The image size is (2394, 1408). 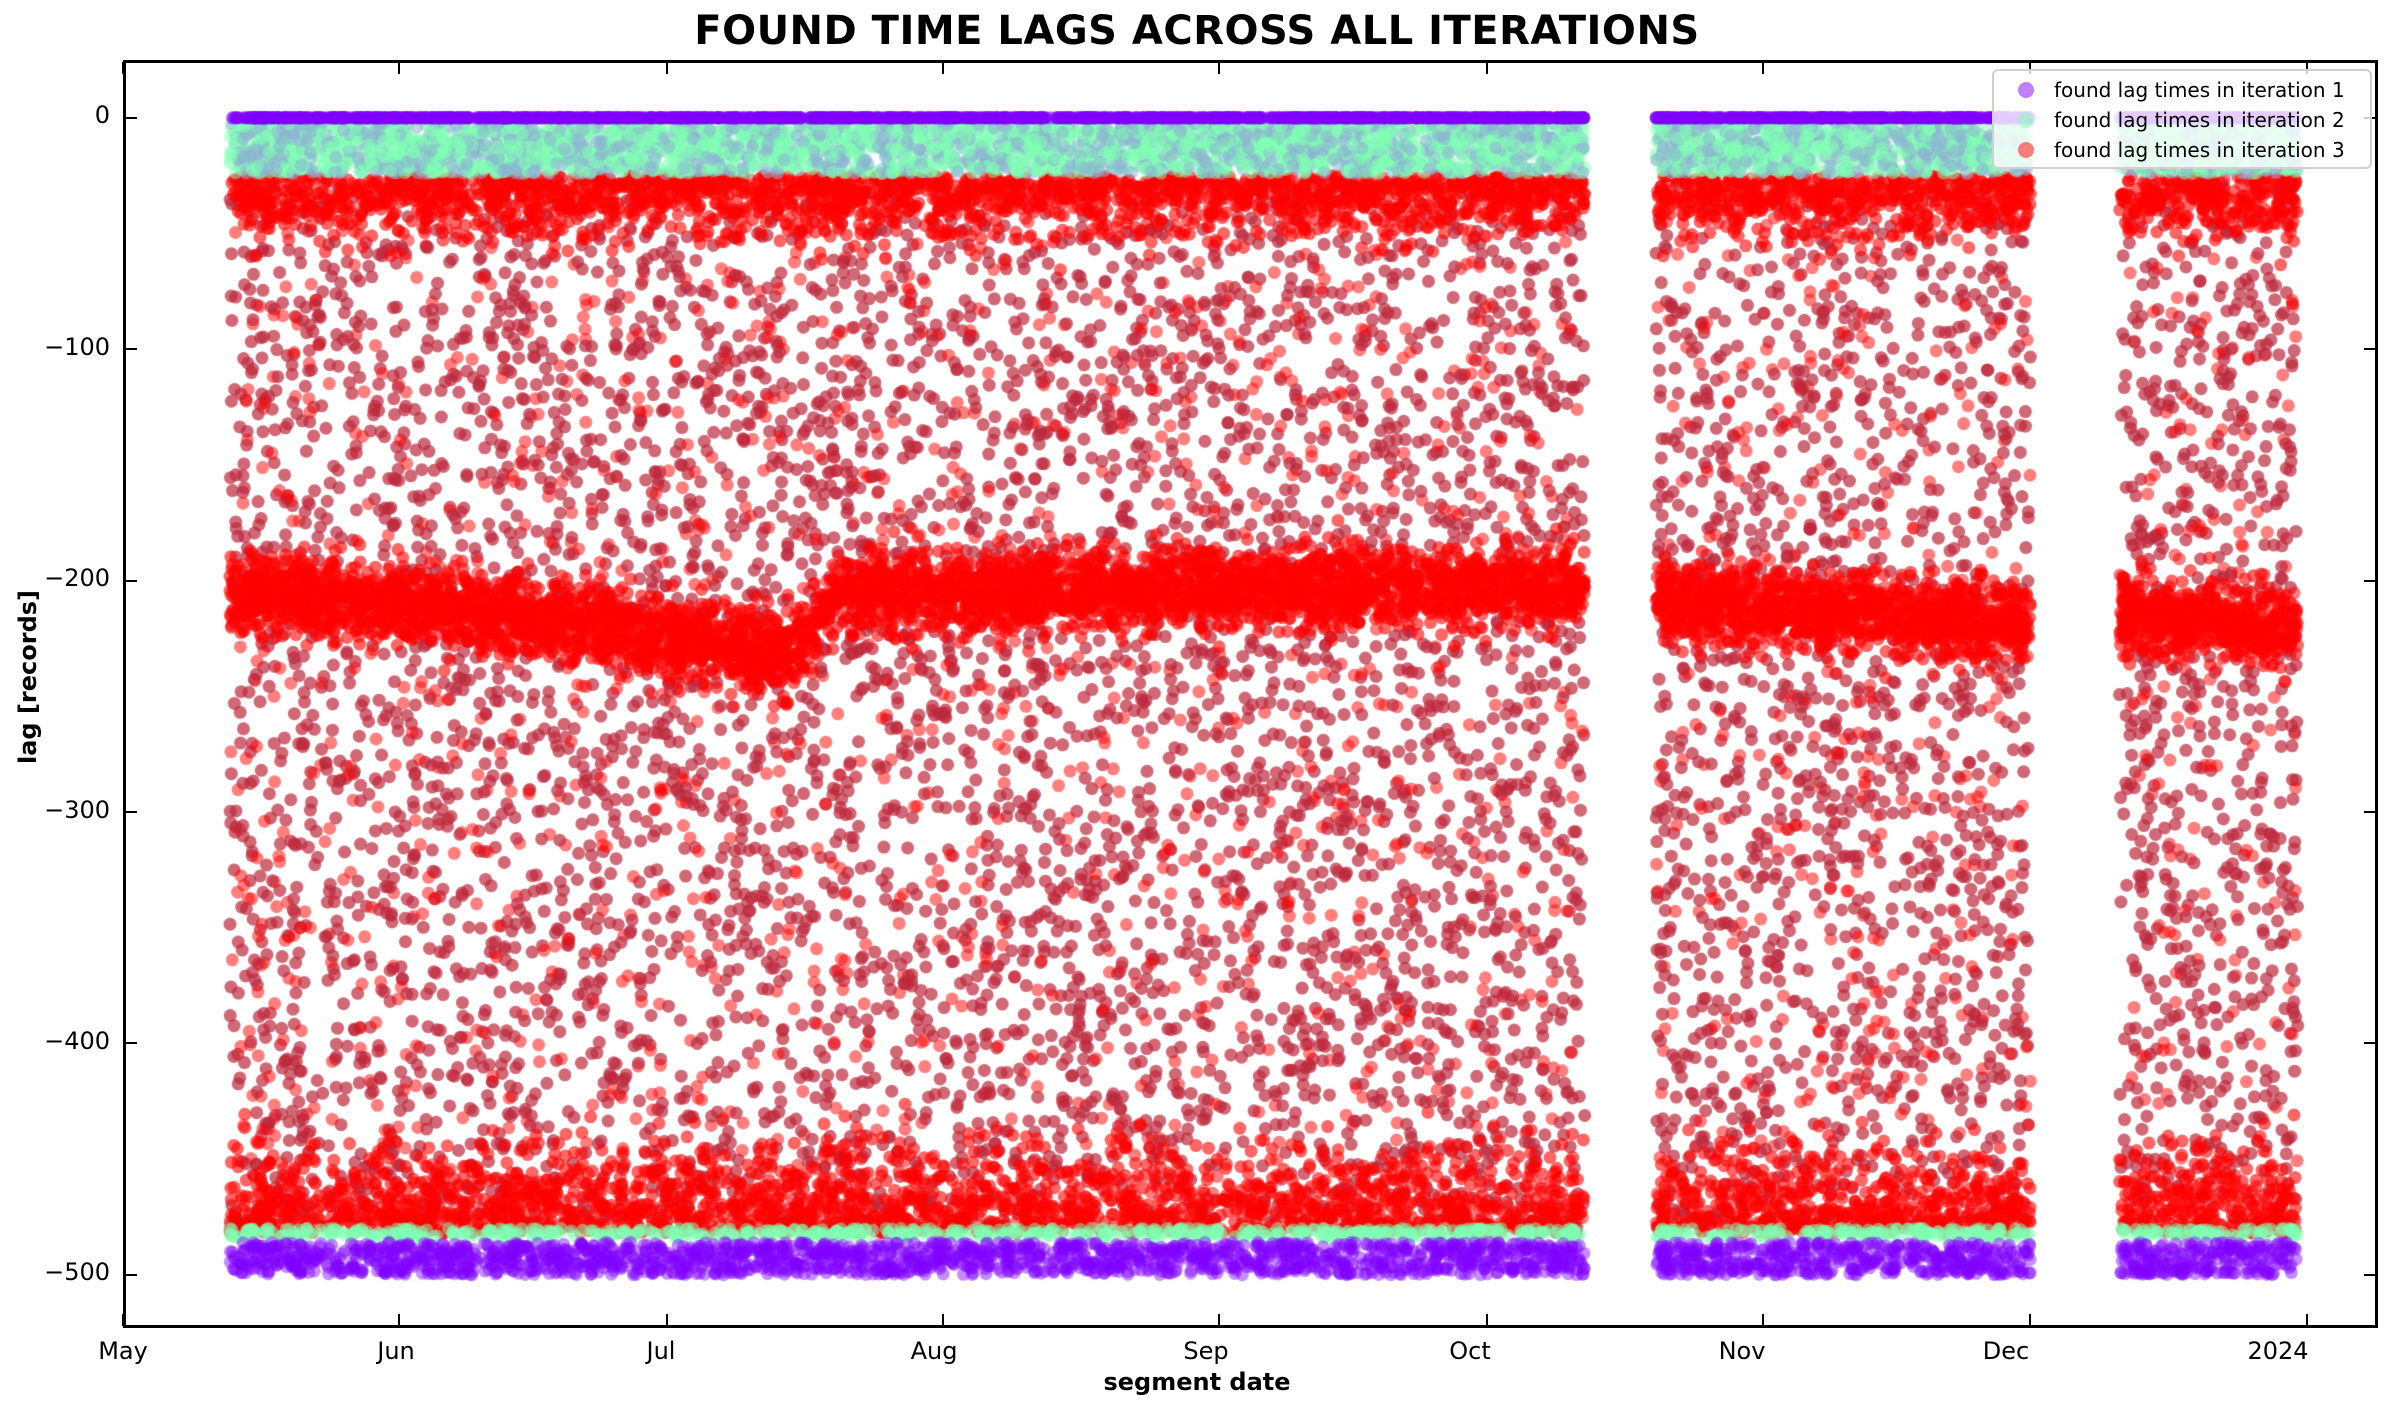 What do you see at coordinates (2199, 150) in the screenshot?
I see `legend-label: found lag times in iteration 3` at bounding box center [2199, 150].